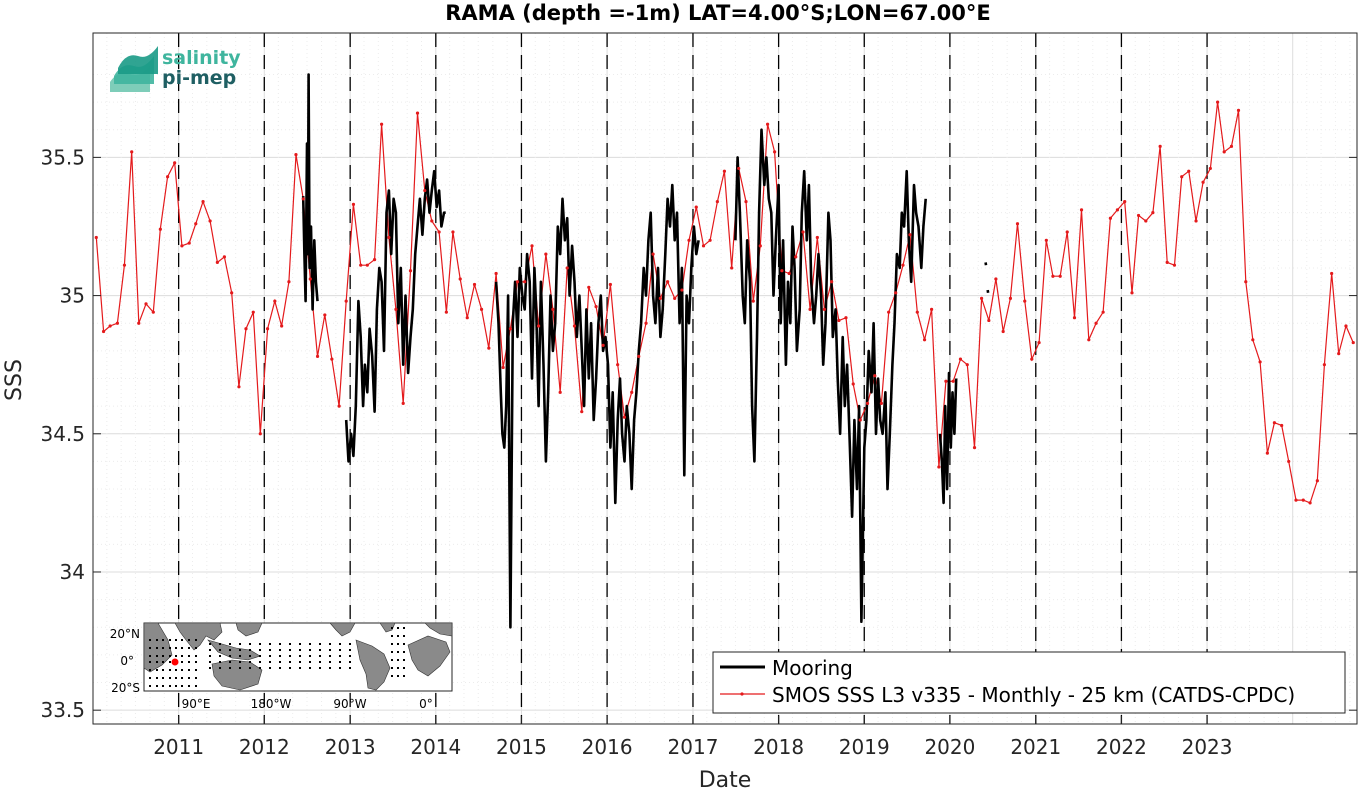 The height and width of the screenshot is (794, 1359). I want to click on inset-lat-label-20n: 20°N, so click(125, 634).